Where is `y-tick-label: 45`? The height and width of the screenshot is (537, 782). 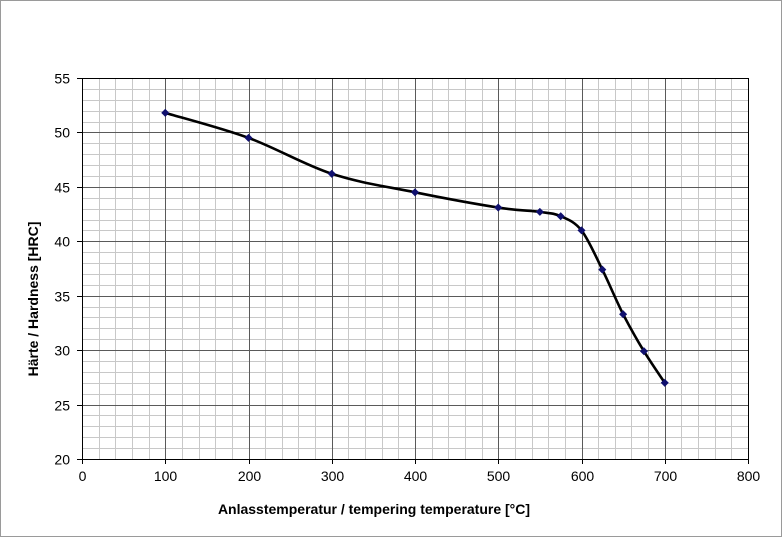
y-tick-label: 45 is located at coordinates (62, 188).